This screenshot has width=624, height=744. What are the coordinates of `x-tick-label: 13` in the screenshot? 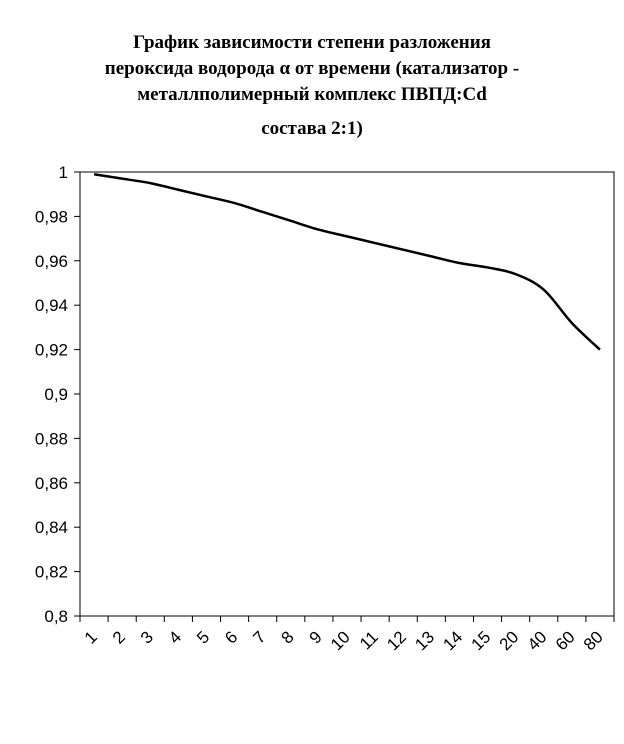 It's located at (424, 640).